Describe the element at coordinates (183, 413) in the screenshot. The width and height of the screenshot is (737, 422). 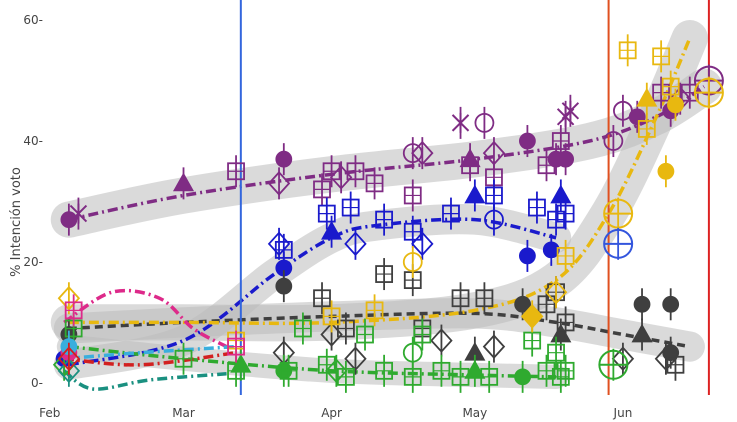
I see `x-tick-label: Mar` at that location.